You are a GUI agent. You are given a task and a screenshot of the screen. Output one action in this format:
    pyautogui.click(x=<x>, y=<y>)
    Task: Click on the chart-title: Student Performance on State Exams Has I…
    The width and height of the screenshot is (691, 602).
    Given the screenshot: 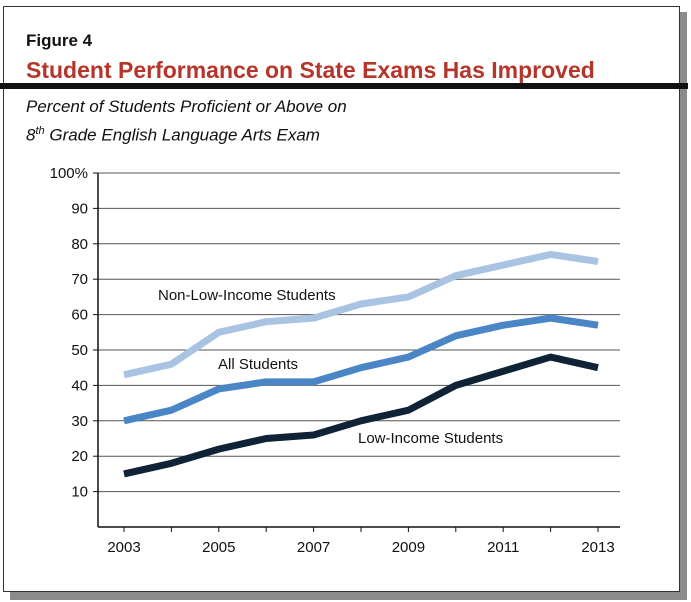 What is the action you would take?
    pyautogui.click(x=310, y=70)
    